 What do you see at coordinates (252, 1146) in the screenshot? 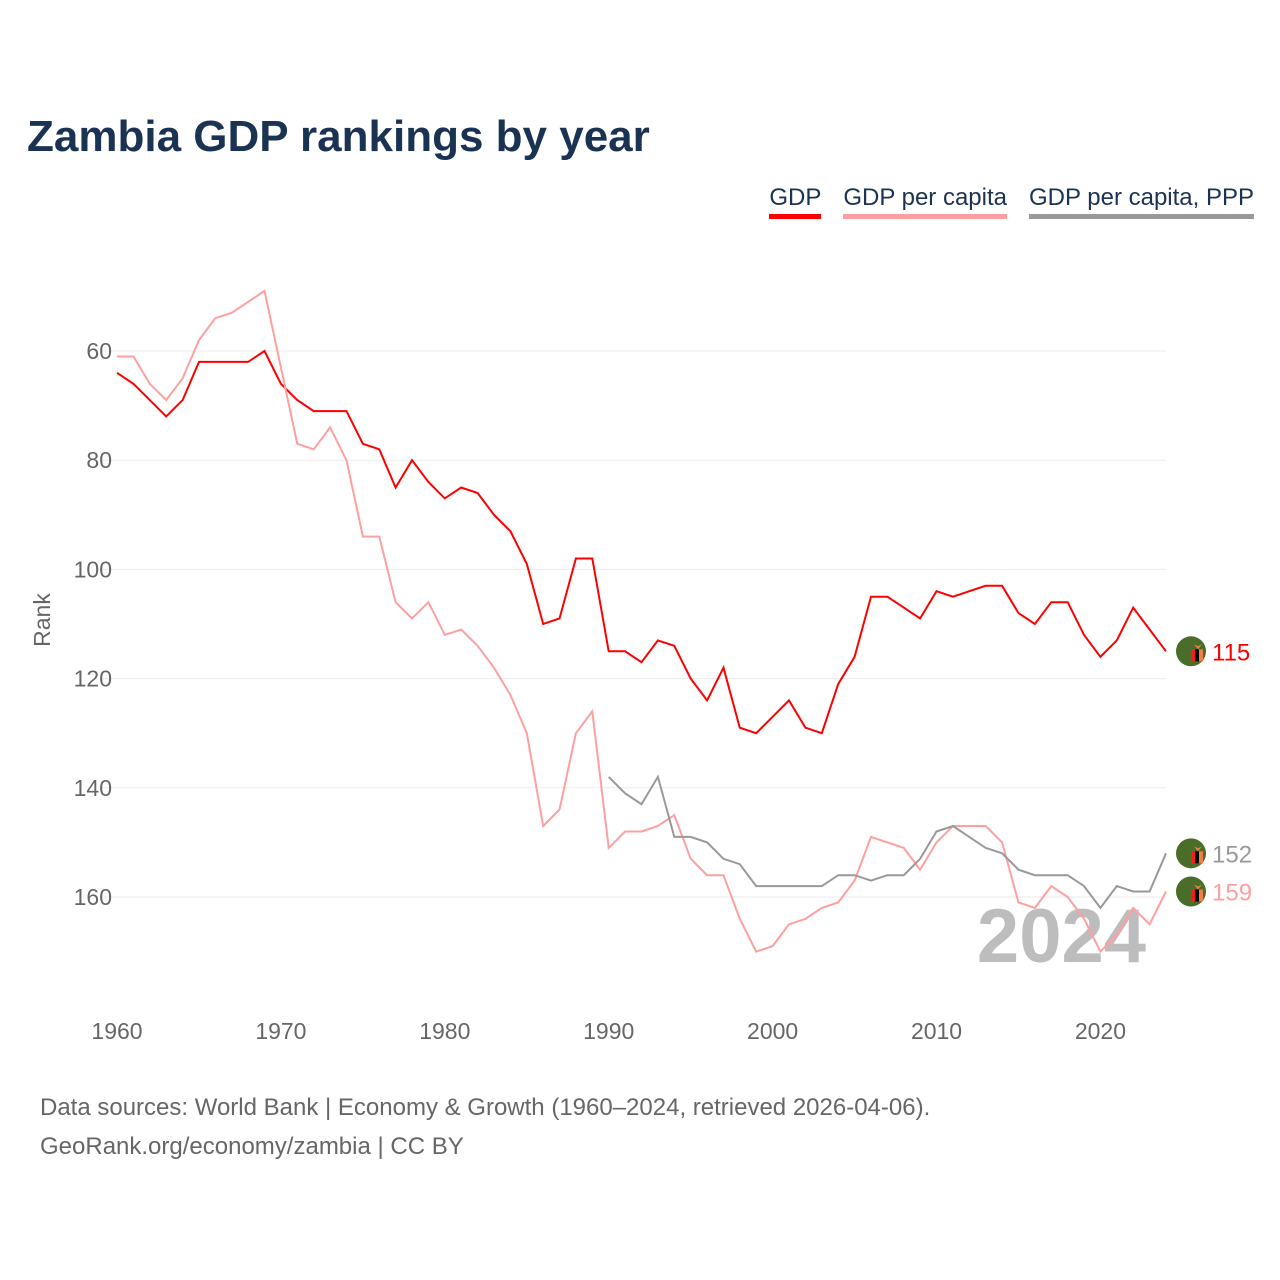
I see `source-line-2: GeoRank.org/economy/zambia | CC BY` at bounding box center [252, 1146].